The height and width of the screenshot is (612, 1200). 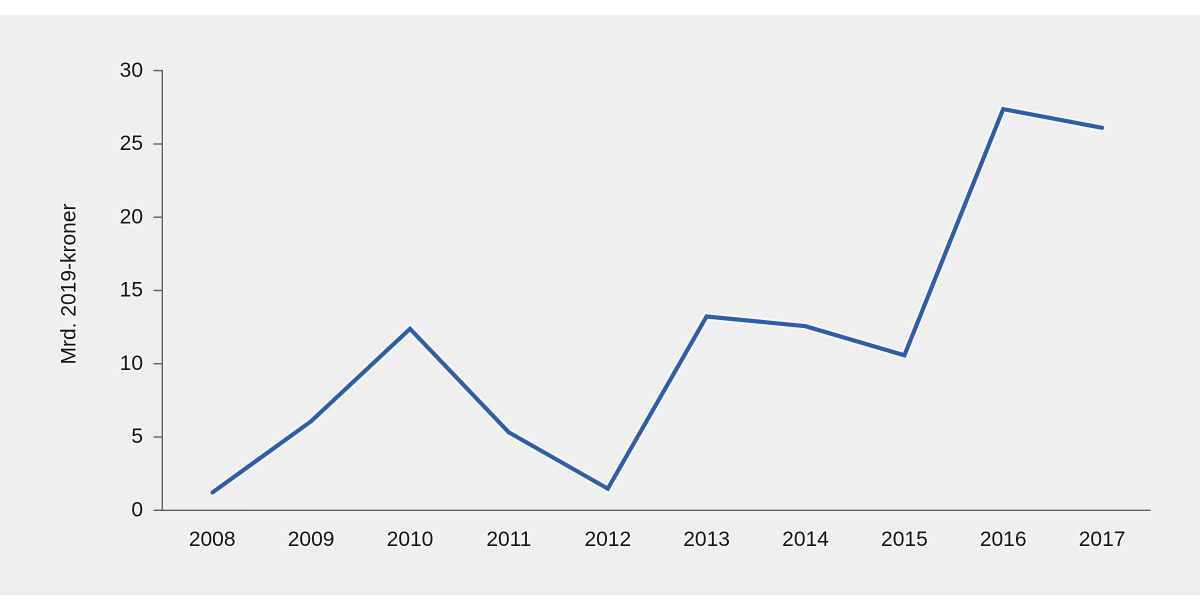 What do you see at coordinates (137, 509) in the screenshot?
I see `svg-text: 0` at bounding box center [137, 509].